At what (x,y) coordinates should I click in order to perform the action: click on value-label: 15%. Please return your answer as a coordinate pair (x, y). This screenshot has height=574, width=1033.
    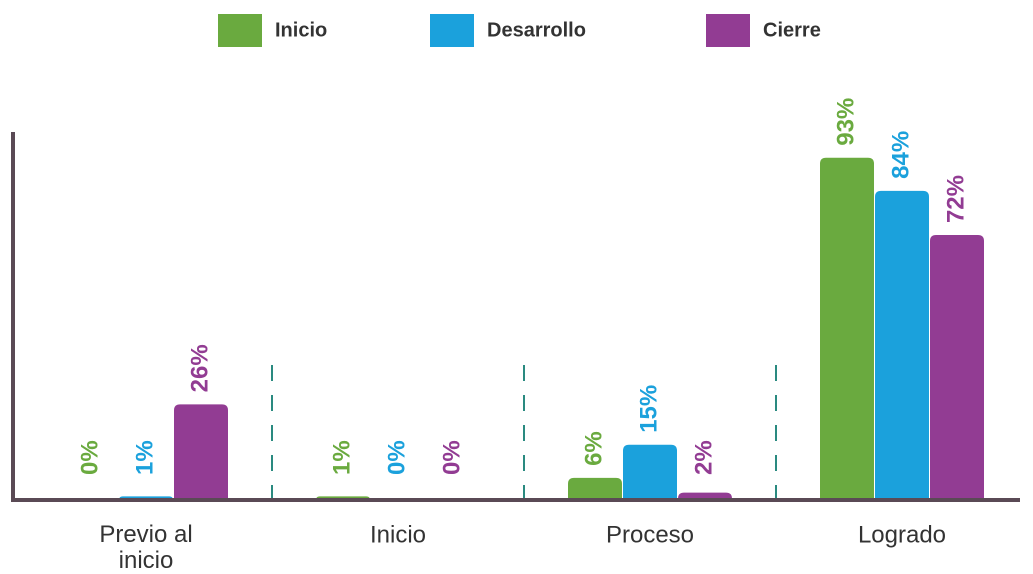
    Looking at the image, I should click on (648, 409).